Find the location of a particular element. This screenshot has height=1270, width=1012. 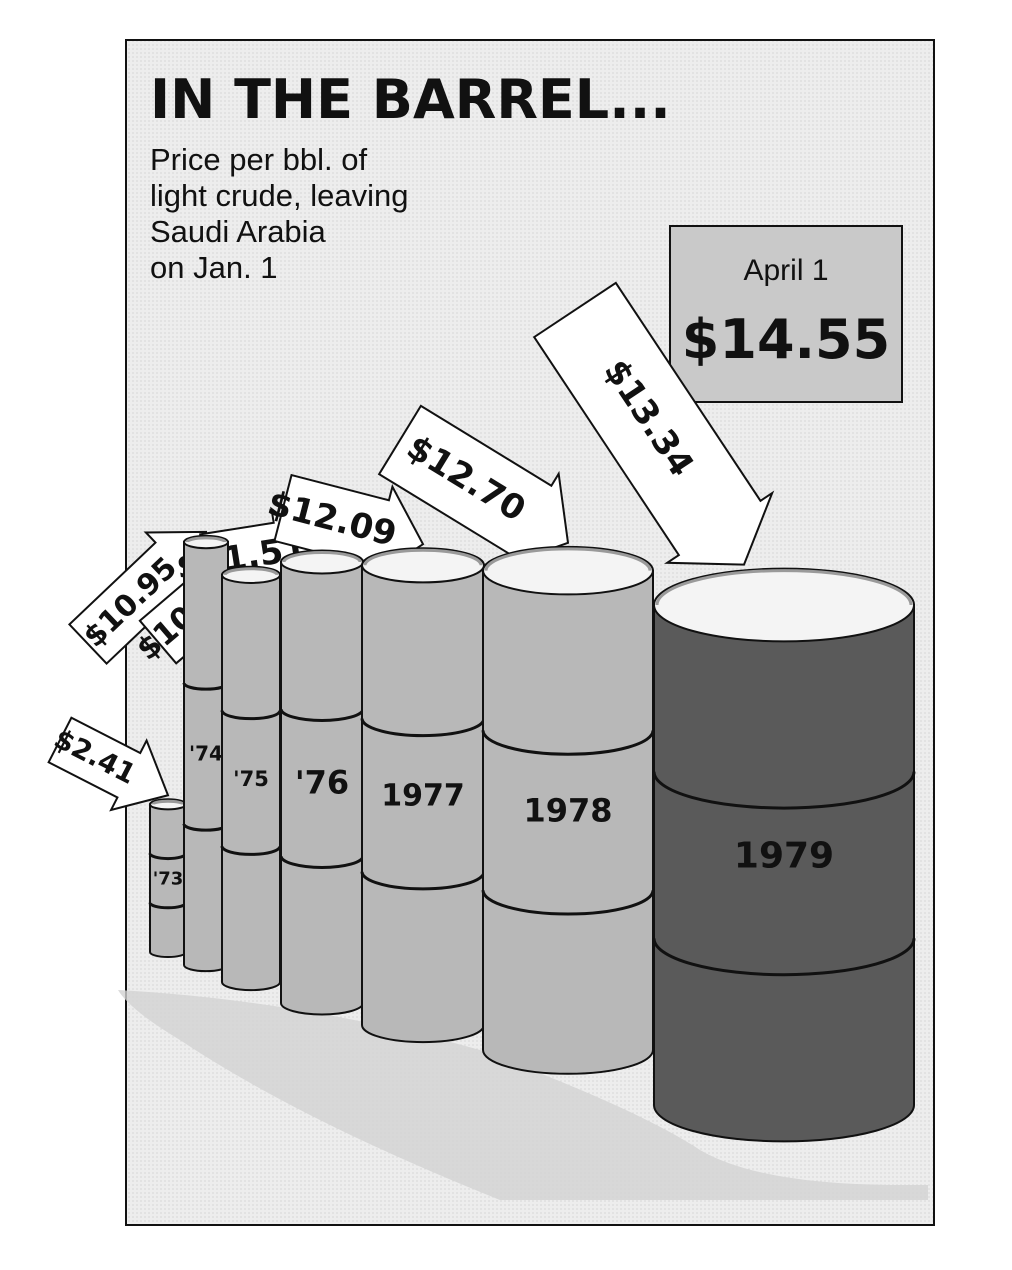

callout-box-frame is located at coordinates (786, 314).